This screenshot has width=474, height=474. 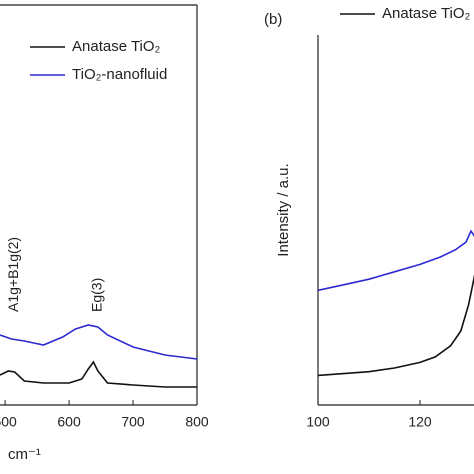 What do you see at coordinates (119, 74) in the screenshot?
I see `legend-label: TiO₂-nanofluid` at bounding box center [119, 74].